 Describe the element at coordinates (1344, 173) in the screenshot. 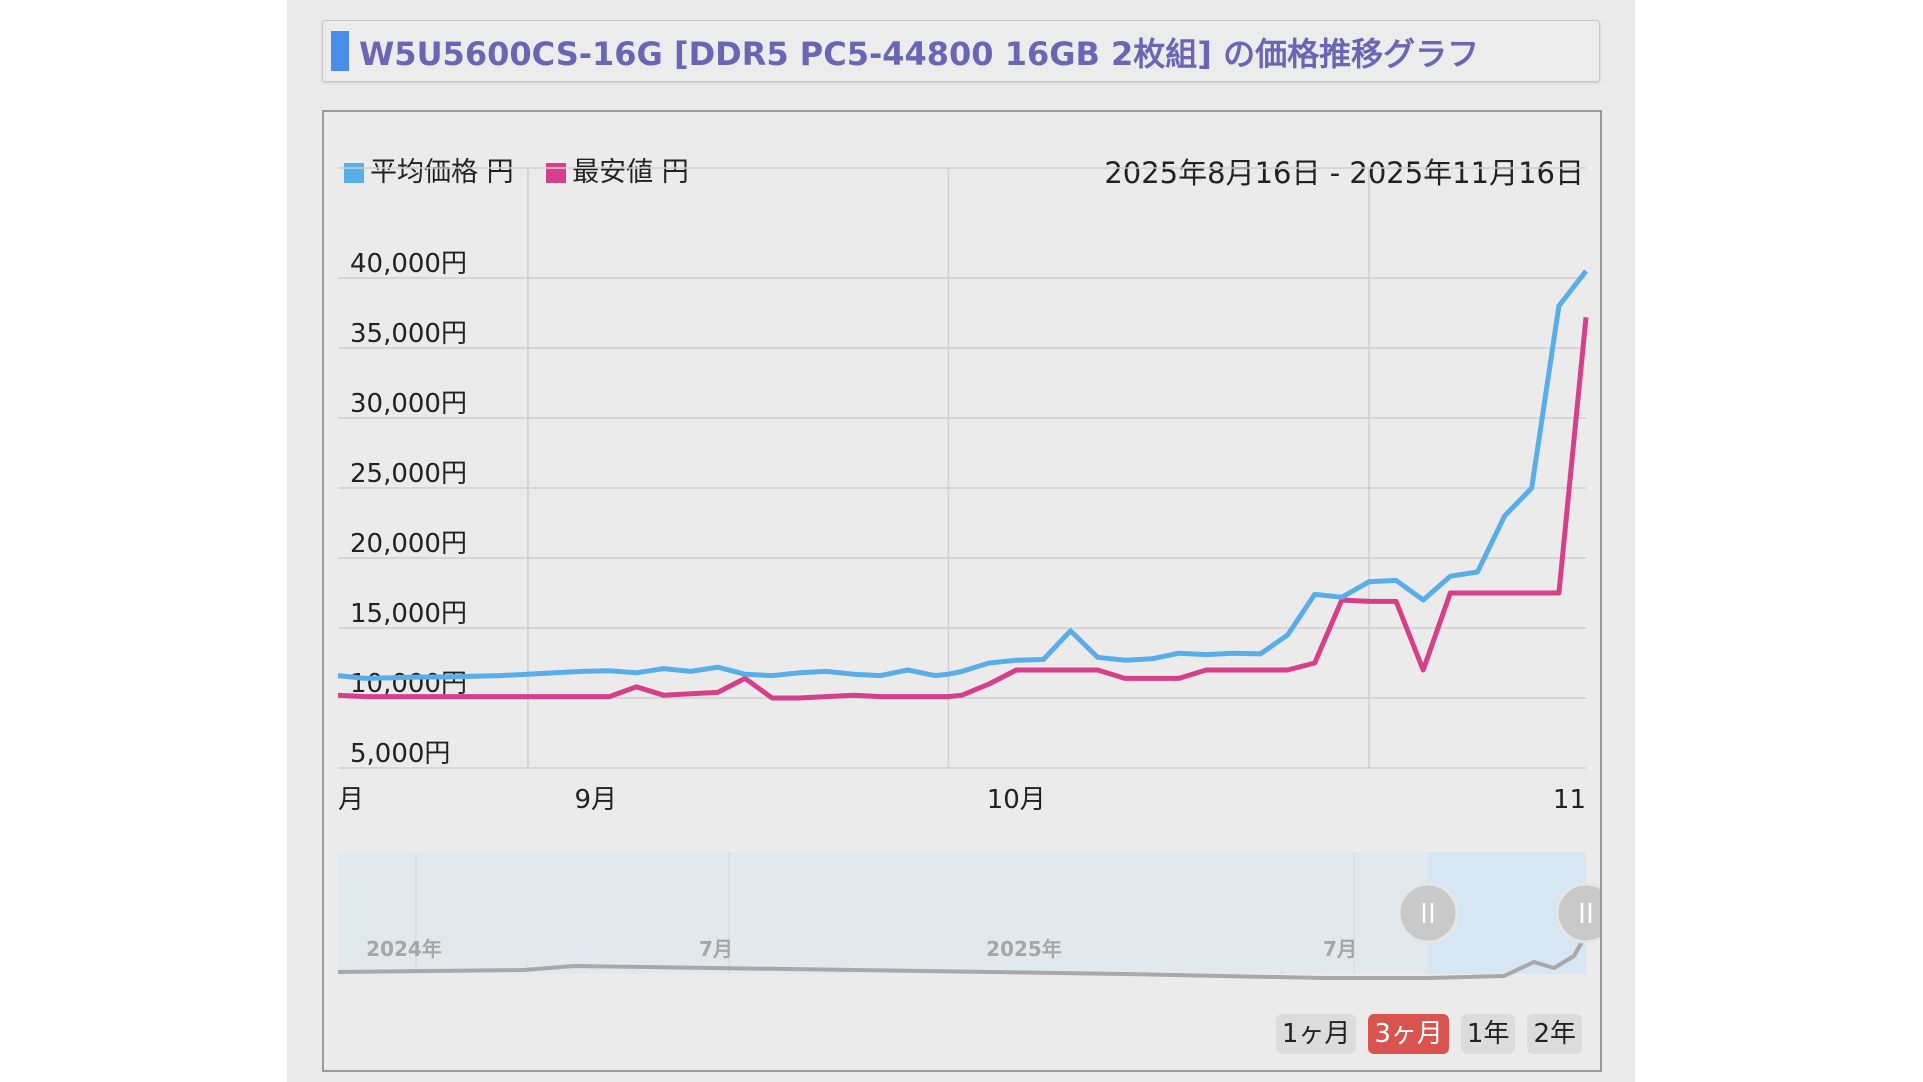

I see `date-range-label: 2025年8月16日 - 2025年11月16日` at that location.